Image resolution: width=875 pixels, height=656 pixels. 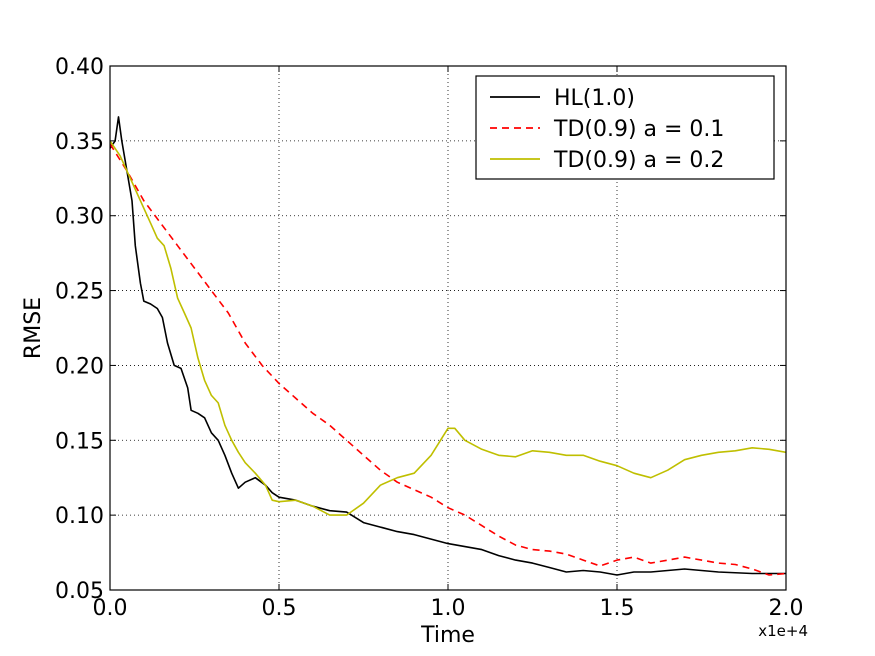 What do you see at coordinates (638, 160) in the screenshot?
I see `legend-label: TD(0.9) a = 0.2` at bounding box center [638, 160].